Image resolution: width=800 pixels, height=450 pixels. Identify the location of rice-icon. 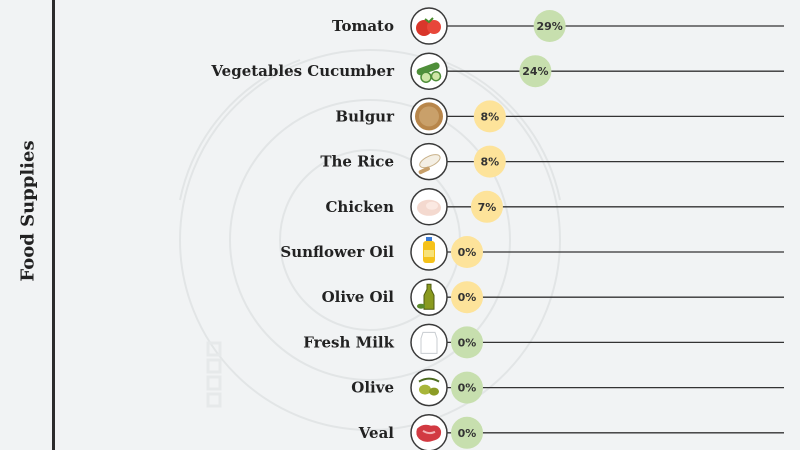
(429, 164).